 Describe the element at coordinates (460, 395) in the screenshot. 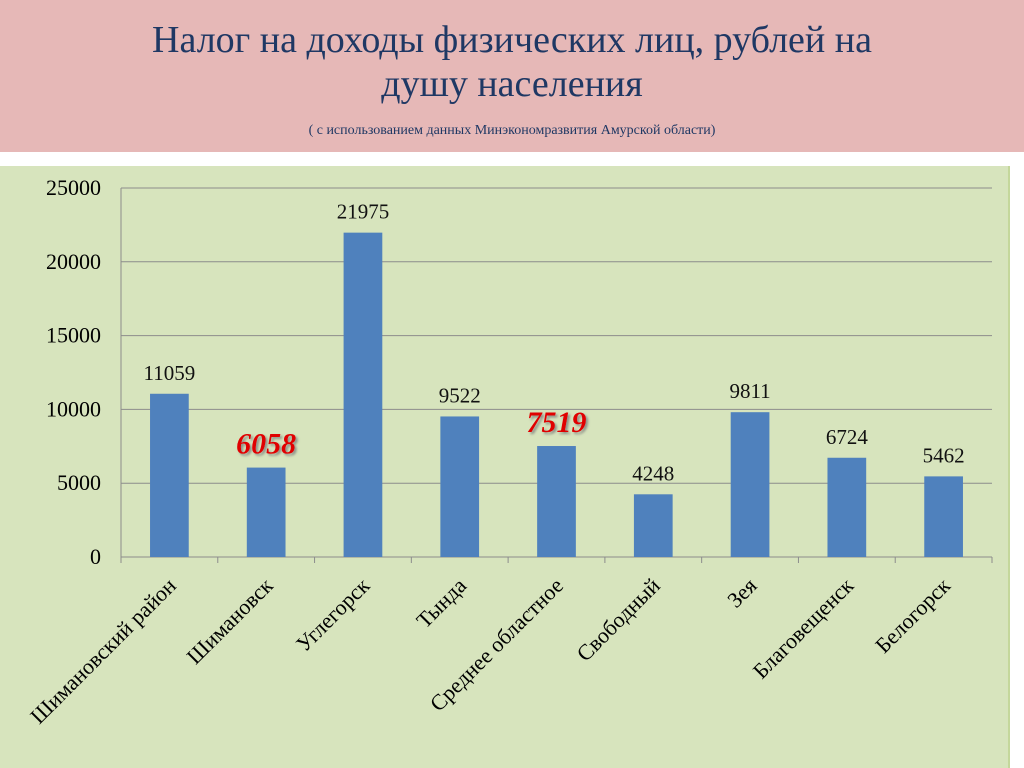

I see `value-label: 9522` at that location.